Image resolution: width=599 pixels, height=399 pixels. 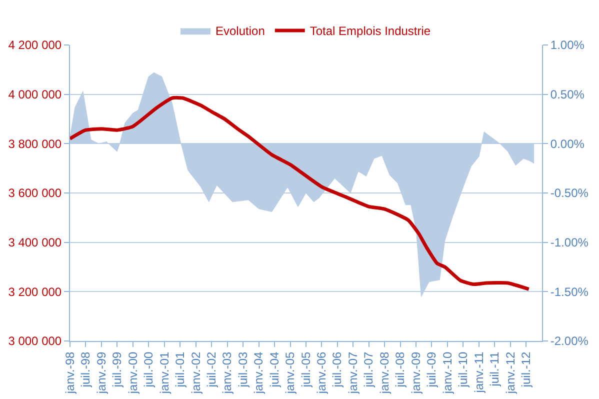 What do you see at coordinates (133, 373) in the screenshot?
I see `x-tick-label: janv.-00` at bounding box center [133, 373].